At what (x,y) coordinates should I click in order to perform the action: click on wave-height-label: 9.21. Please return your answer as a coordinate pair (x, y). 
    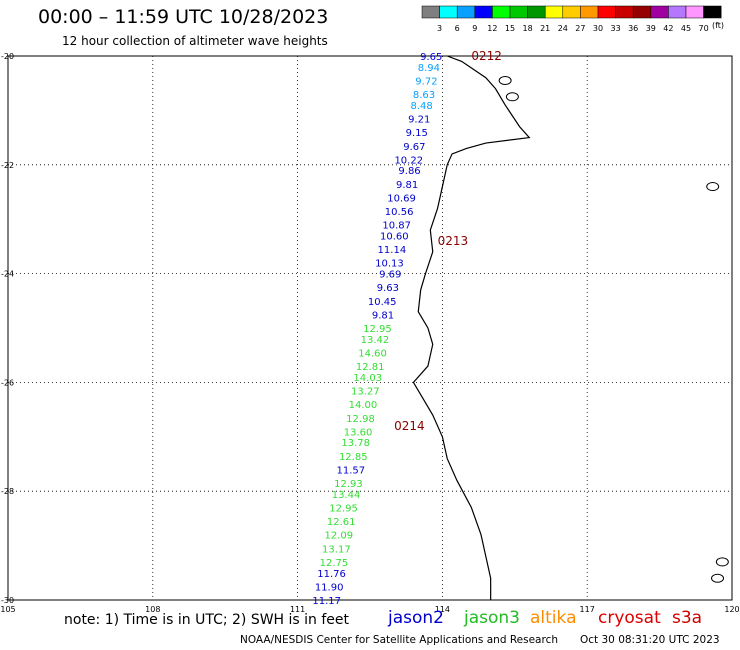
    Looking at the image, I should click on (419, 120).